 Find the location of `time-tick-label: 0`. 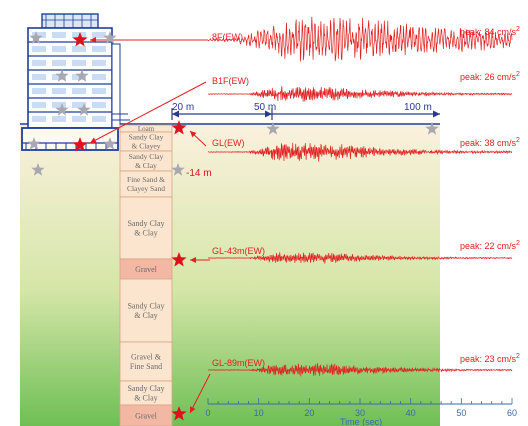

time-tick-label: 0 is located at coordinates (207, 413).